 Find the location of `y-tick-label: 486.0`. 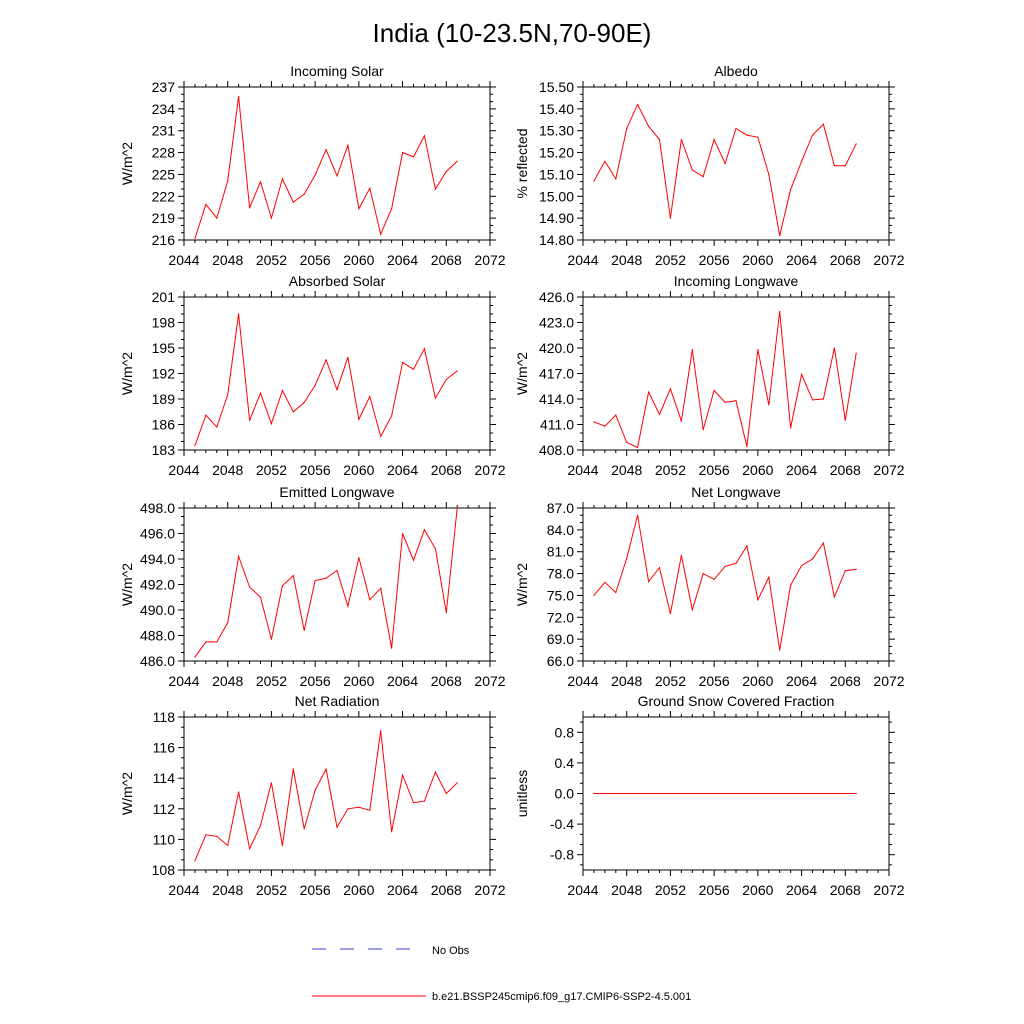

y-tick-label: 486.0 is located at coordinates (157, 661).